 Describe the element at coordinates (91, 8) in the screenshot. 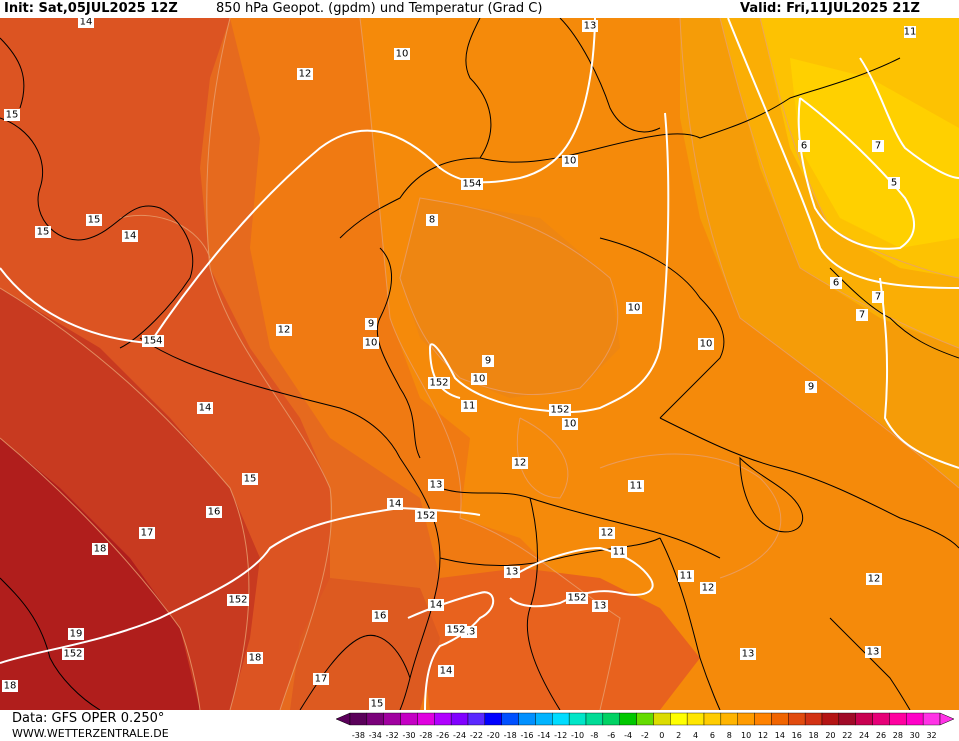

I see `init-time-label: Init: Sat,05JUL2025 12Z` at that location.